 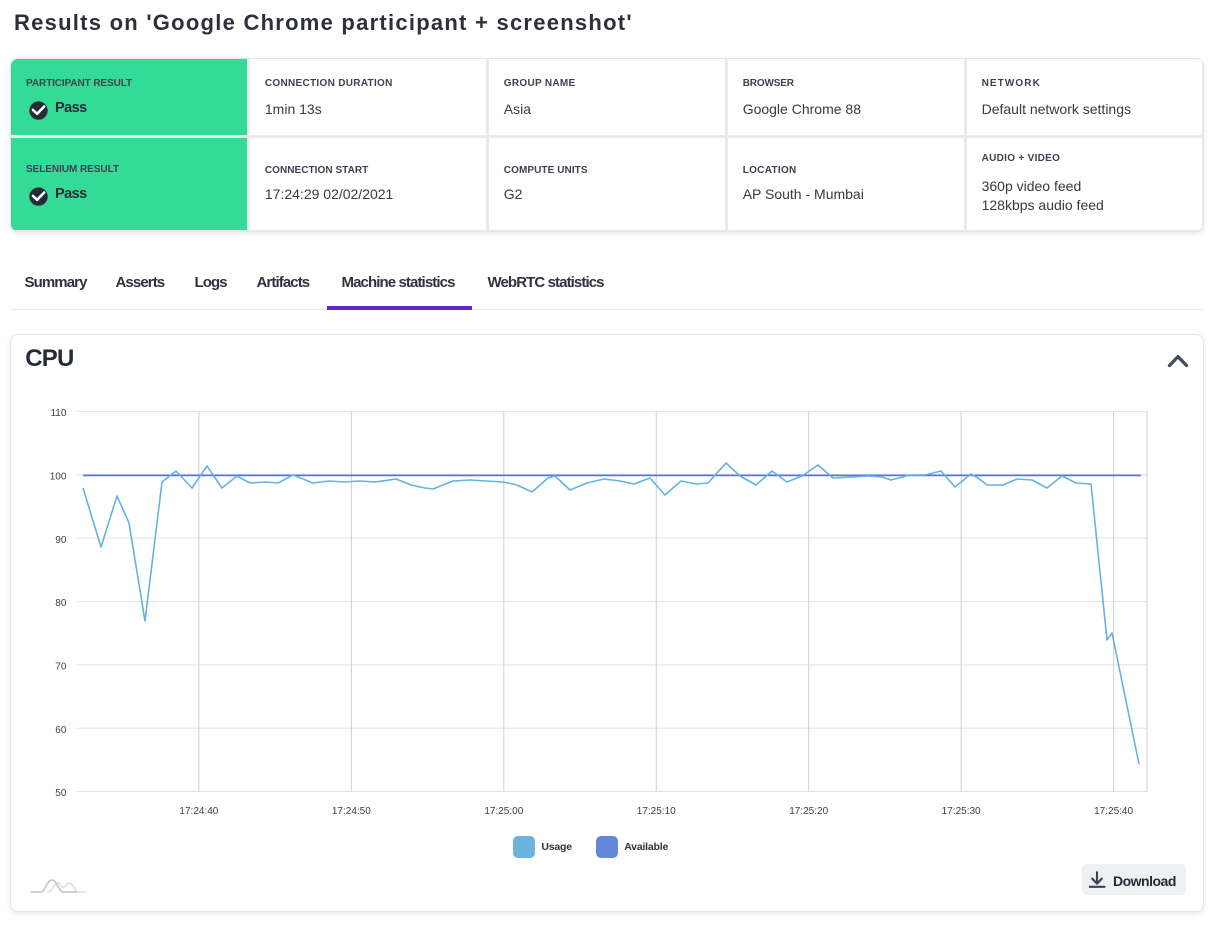 What do you see at coordinates (198, 811) in the screenshot?
I see `svg-text: 17:24:40` at bounding box center [198, 811].